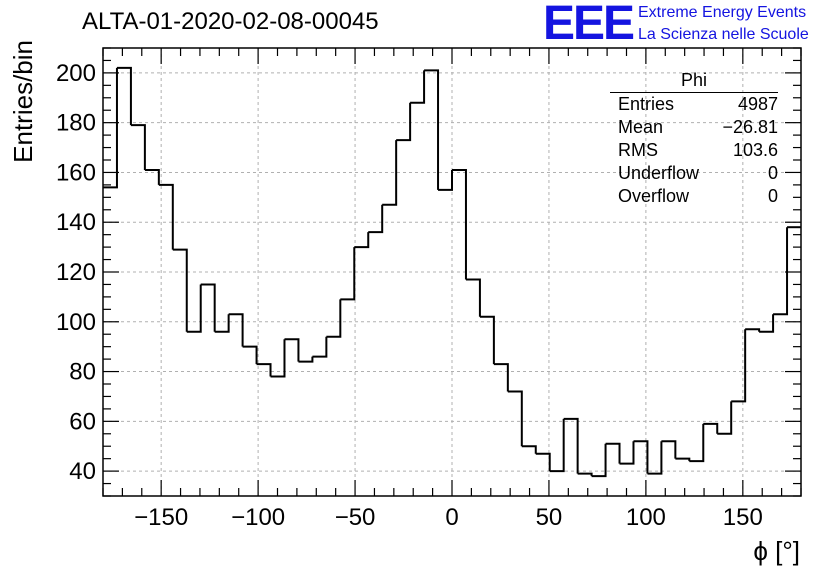 The width and height of the screenshot is (836, 572). Describe the element at coordinates (723, 34) in the screenshot. I see `logo-line-2: La Scienza nelle Scuole` at that location.